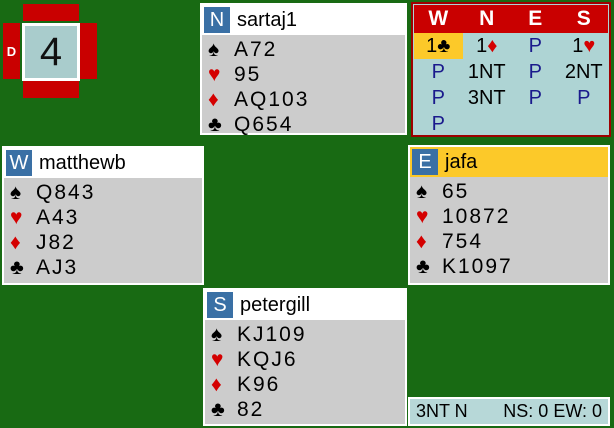 The width and height of the screenshot is (614, 428). Describe the element at coordinates (58, 217) in the screenshot. I see `hand-cards: A43` at that location.